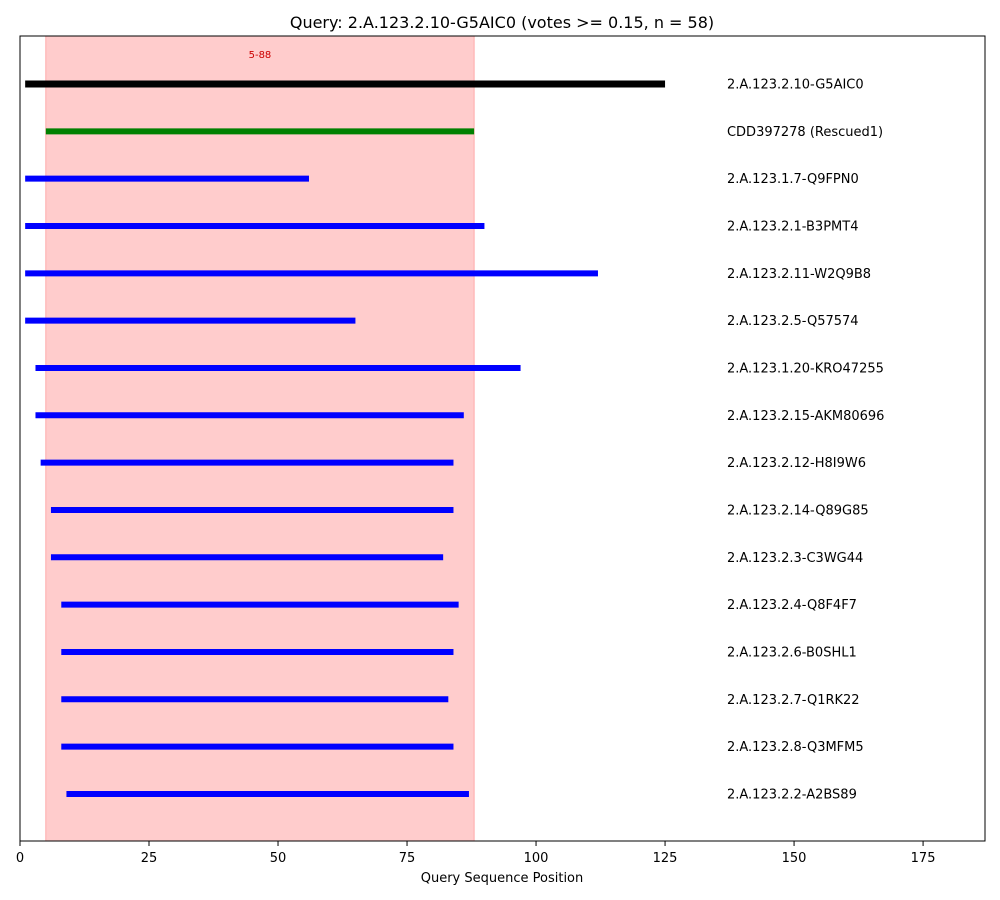 This screenshot has height=900, width=1000. Describe the element at coordinates (260, 55) in the screenshot. I see `highlight-region-label: 5-88` at that location.